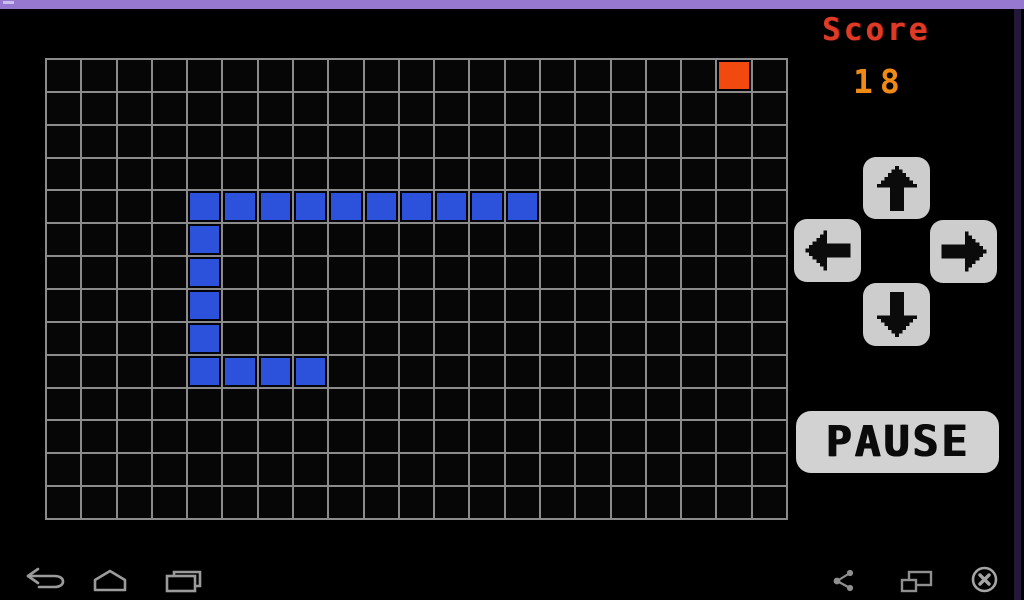  I want to click on right-arrow-icon, so click(963, 251).